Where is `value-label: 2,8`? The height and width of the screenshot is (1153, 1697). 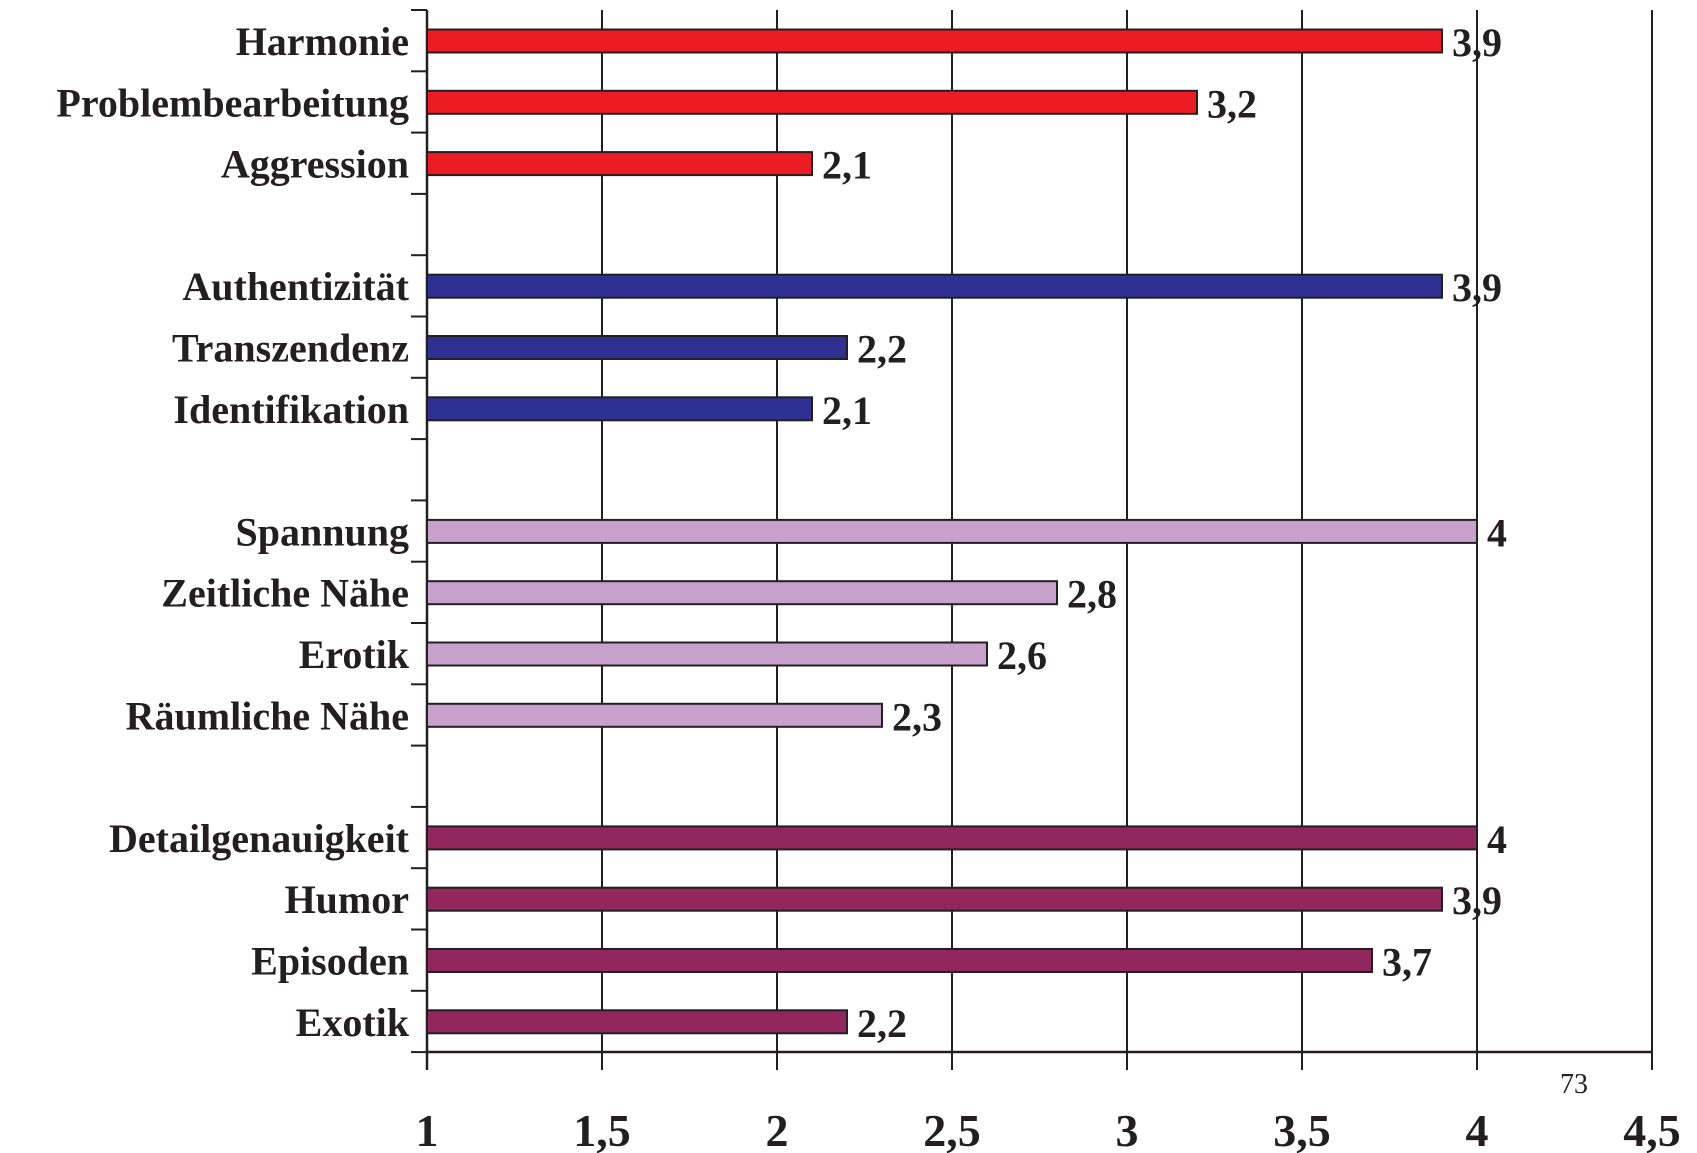 value-label: 2,8 is located at coordinates (1092, 594).